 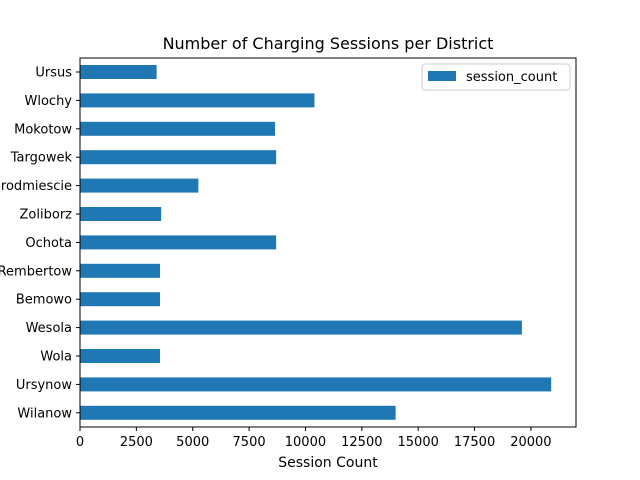 What do you see at coordinates (44, 413) in the screenshot?
I see `y-tick-label: Wilanow` at bounding box center [44, 413].